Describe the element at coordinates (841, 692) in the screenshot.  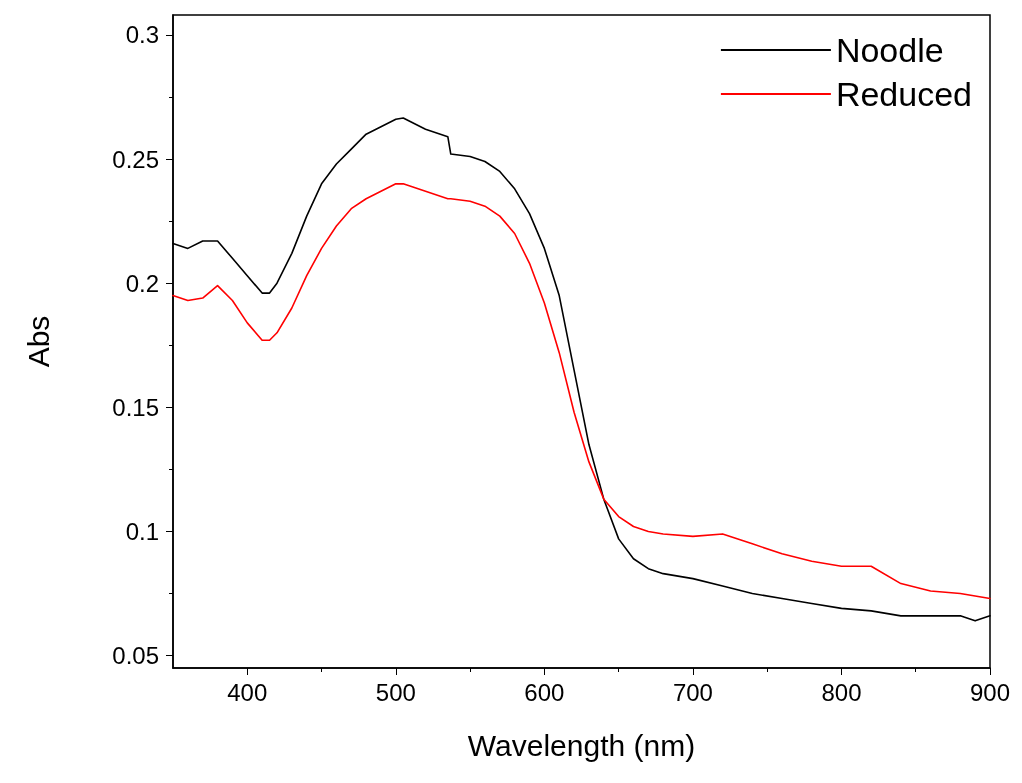
I see `x-tick-label: 800` at that location.